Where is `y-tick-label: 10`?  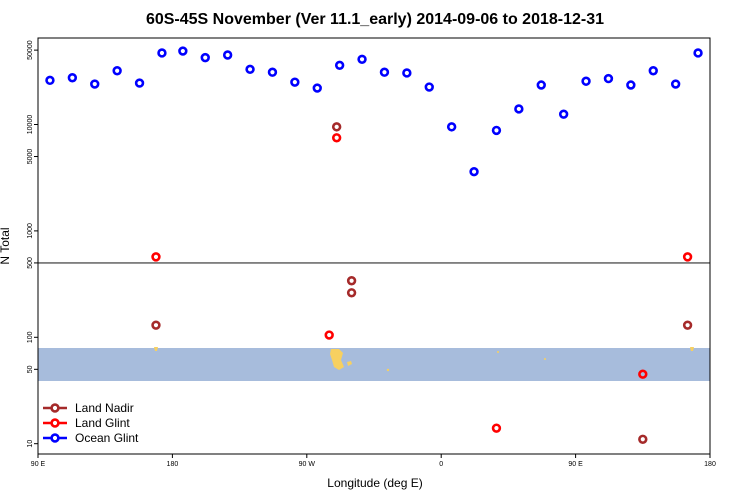
y-tick-label: 10 is located at coordinates (30, 444).